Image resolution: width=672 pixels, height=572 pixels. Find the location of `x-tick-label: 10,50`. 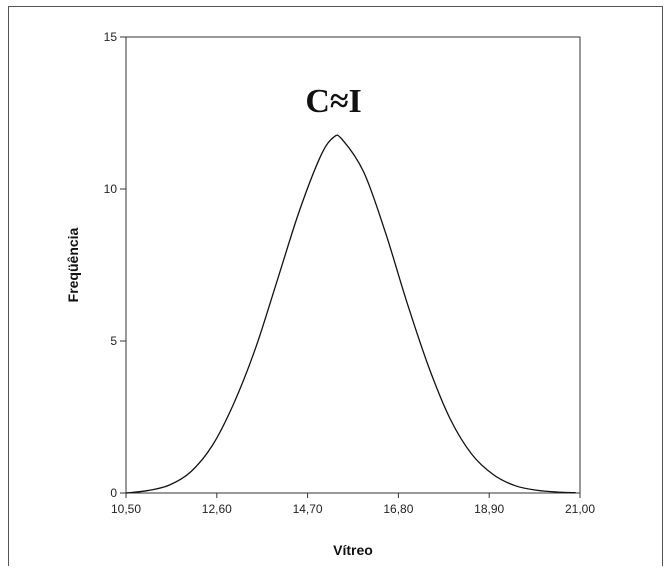

x-tick-label: 10,50 is located at coordinates (126, 509).